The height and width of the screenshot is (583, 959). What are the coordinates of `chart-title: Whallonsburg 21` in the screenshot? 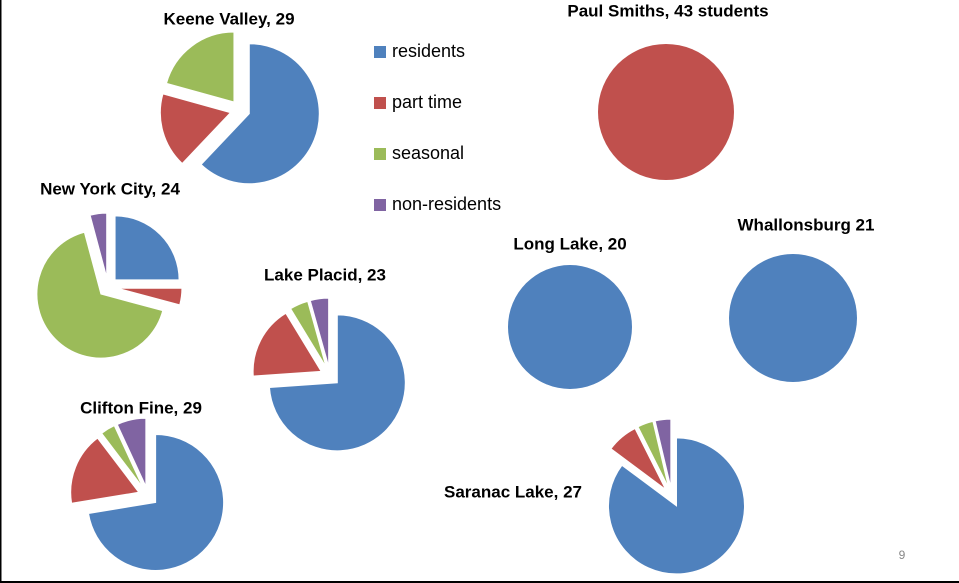 It's located at (806, 224).